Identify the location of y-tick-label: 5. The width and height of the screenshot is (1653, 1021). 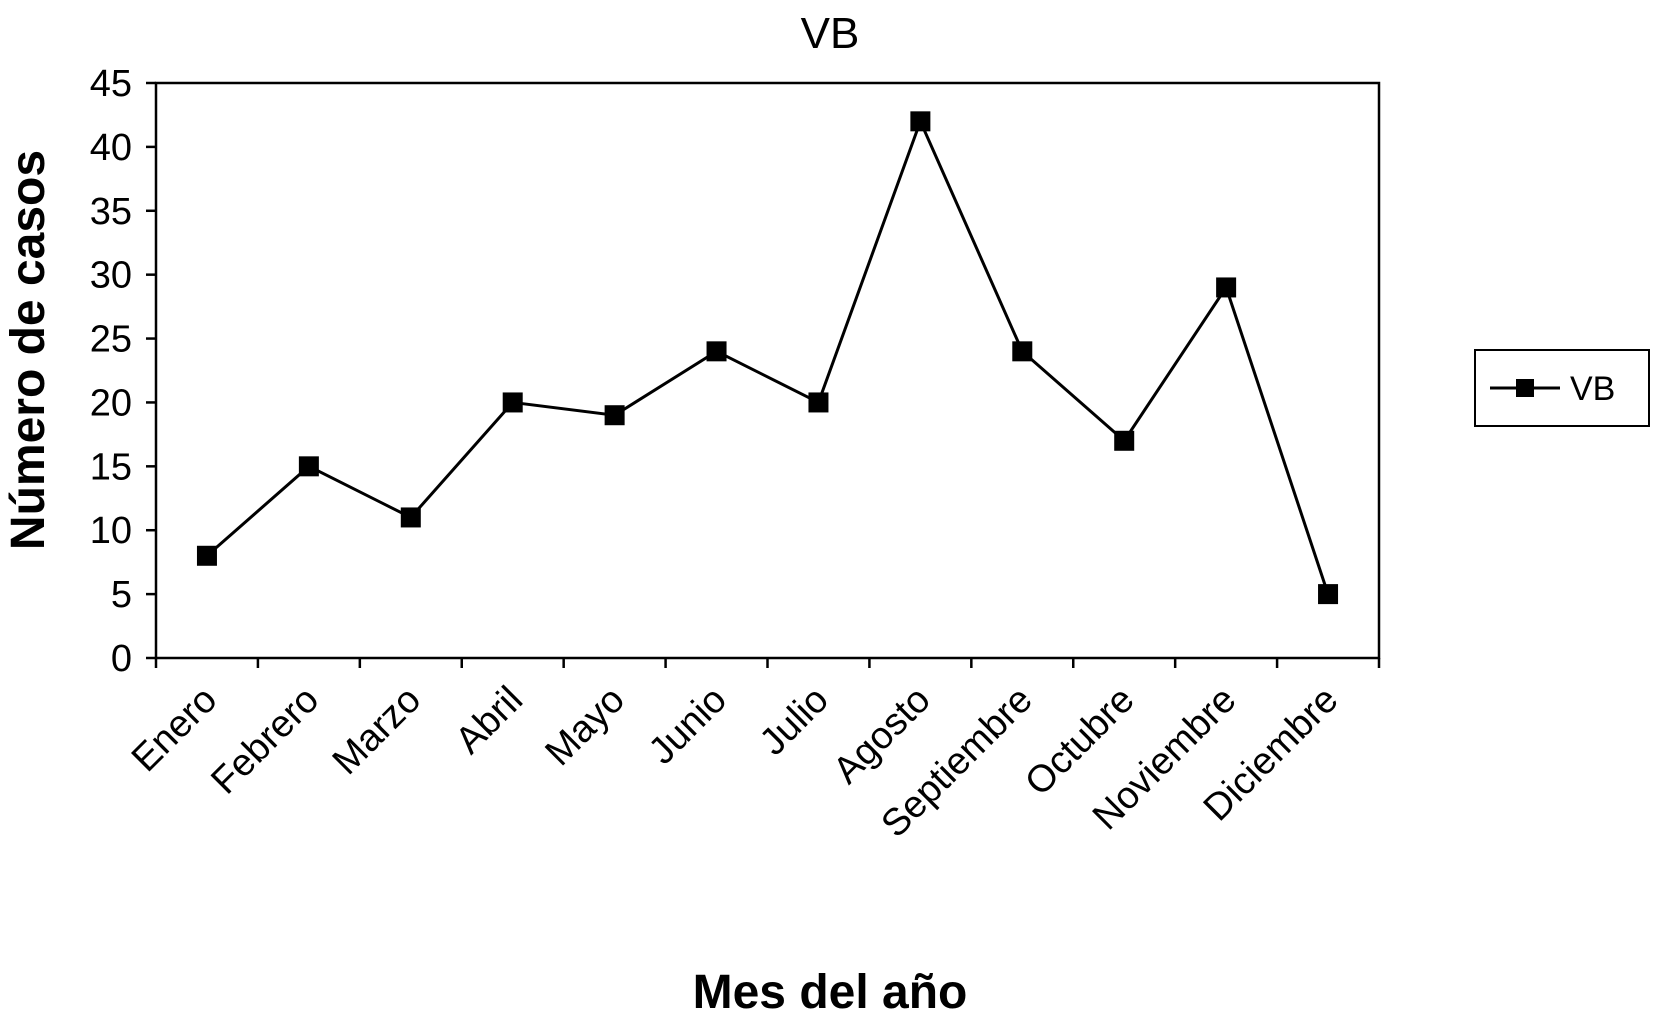
(121, 595).